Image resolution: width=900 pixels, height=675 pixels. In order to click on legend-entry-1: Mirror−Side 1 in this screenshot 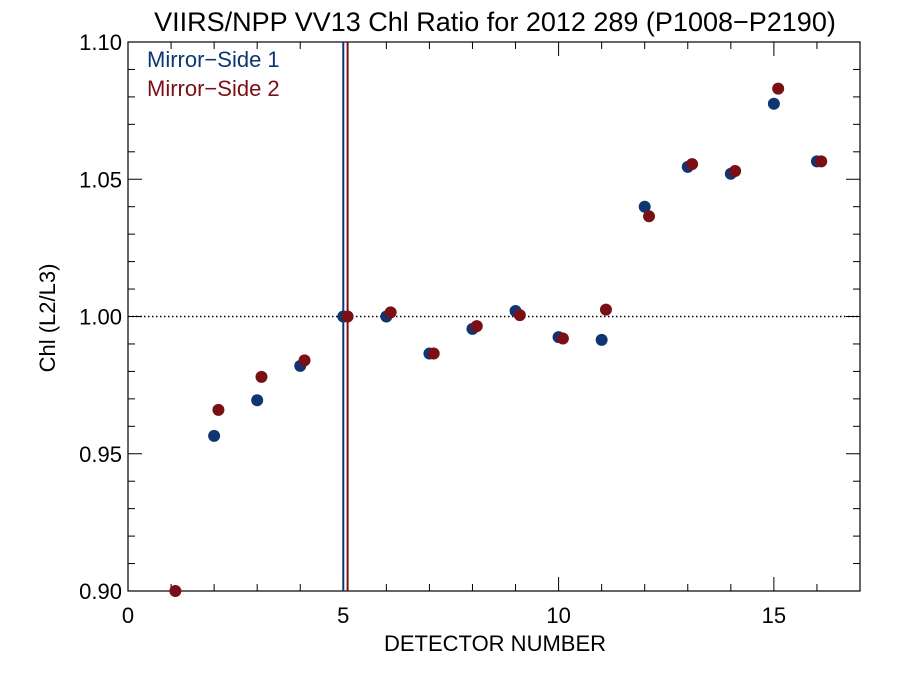, I will do `click(213, 59)`.